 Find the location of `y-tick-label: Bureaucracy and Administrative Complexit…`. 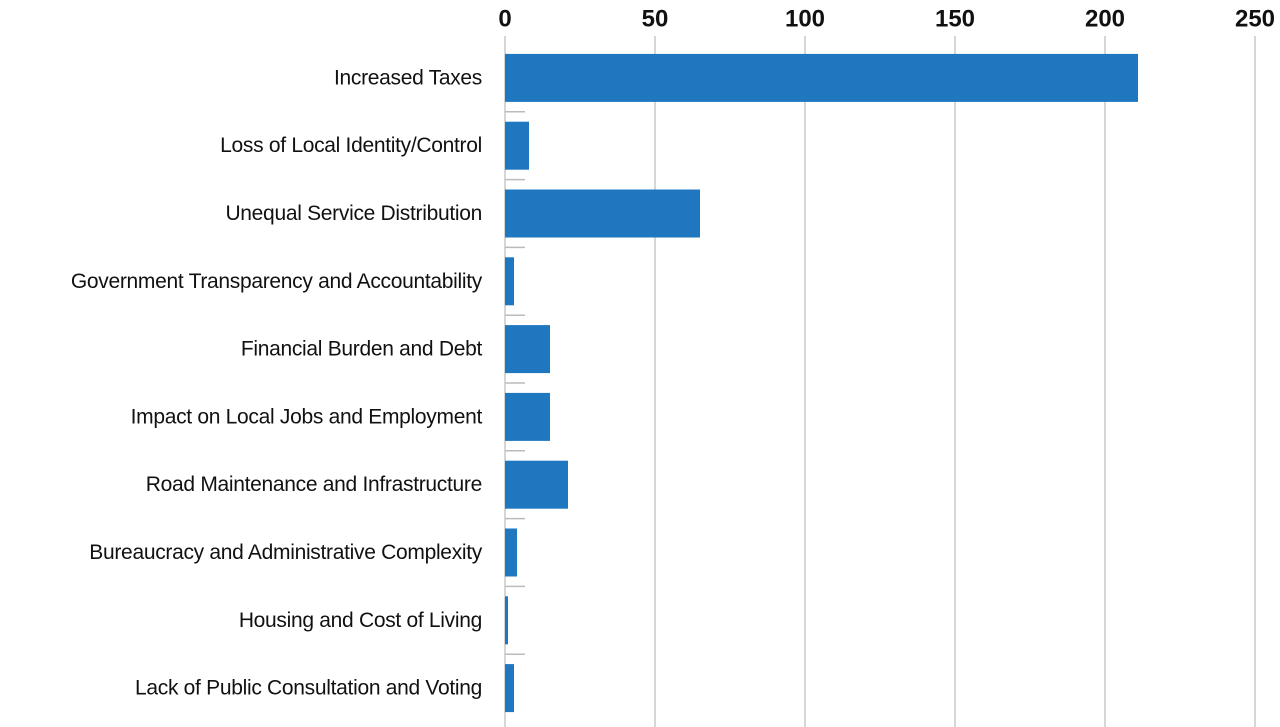

y-tick-label: Bureaucracy and Administrative Complexit… is located at coordinates (286, 552).